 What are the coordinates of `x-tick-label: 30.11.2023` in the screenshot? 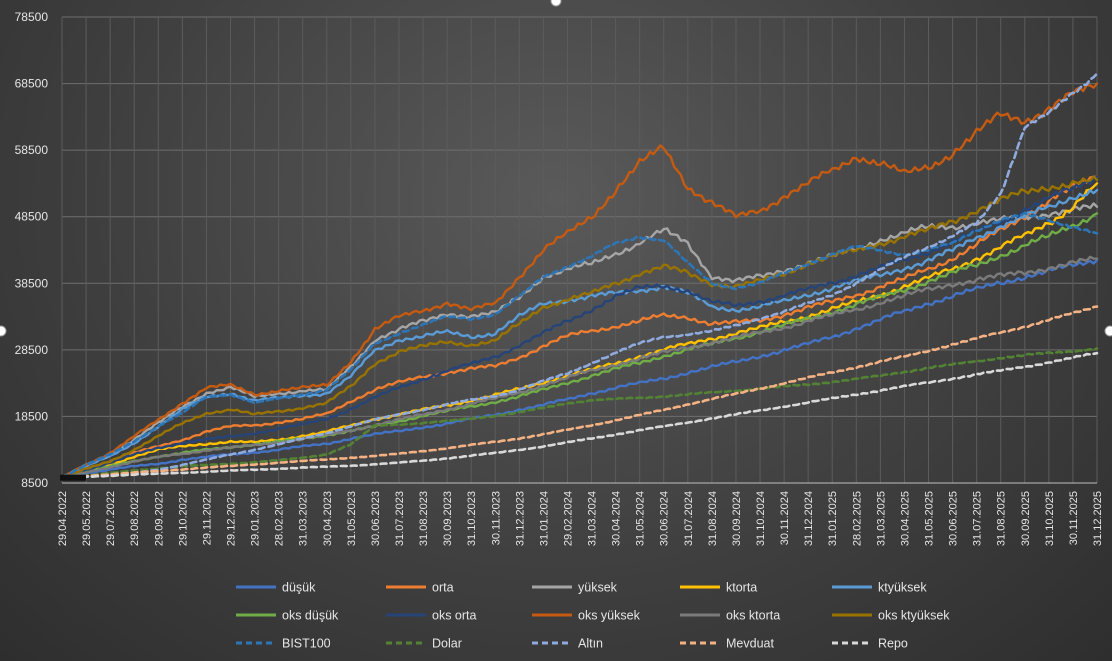 It's located at (496, 518).